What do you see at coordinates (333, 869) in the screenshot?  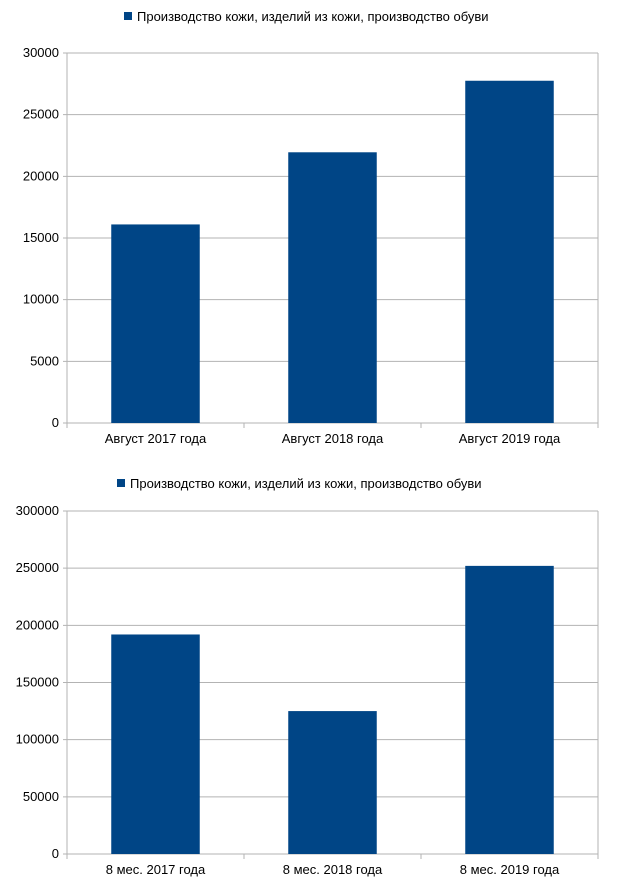 I see `x-tick-label: 8 мес. 2018 года` at bounding box center [333, 869].